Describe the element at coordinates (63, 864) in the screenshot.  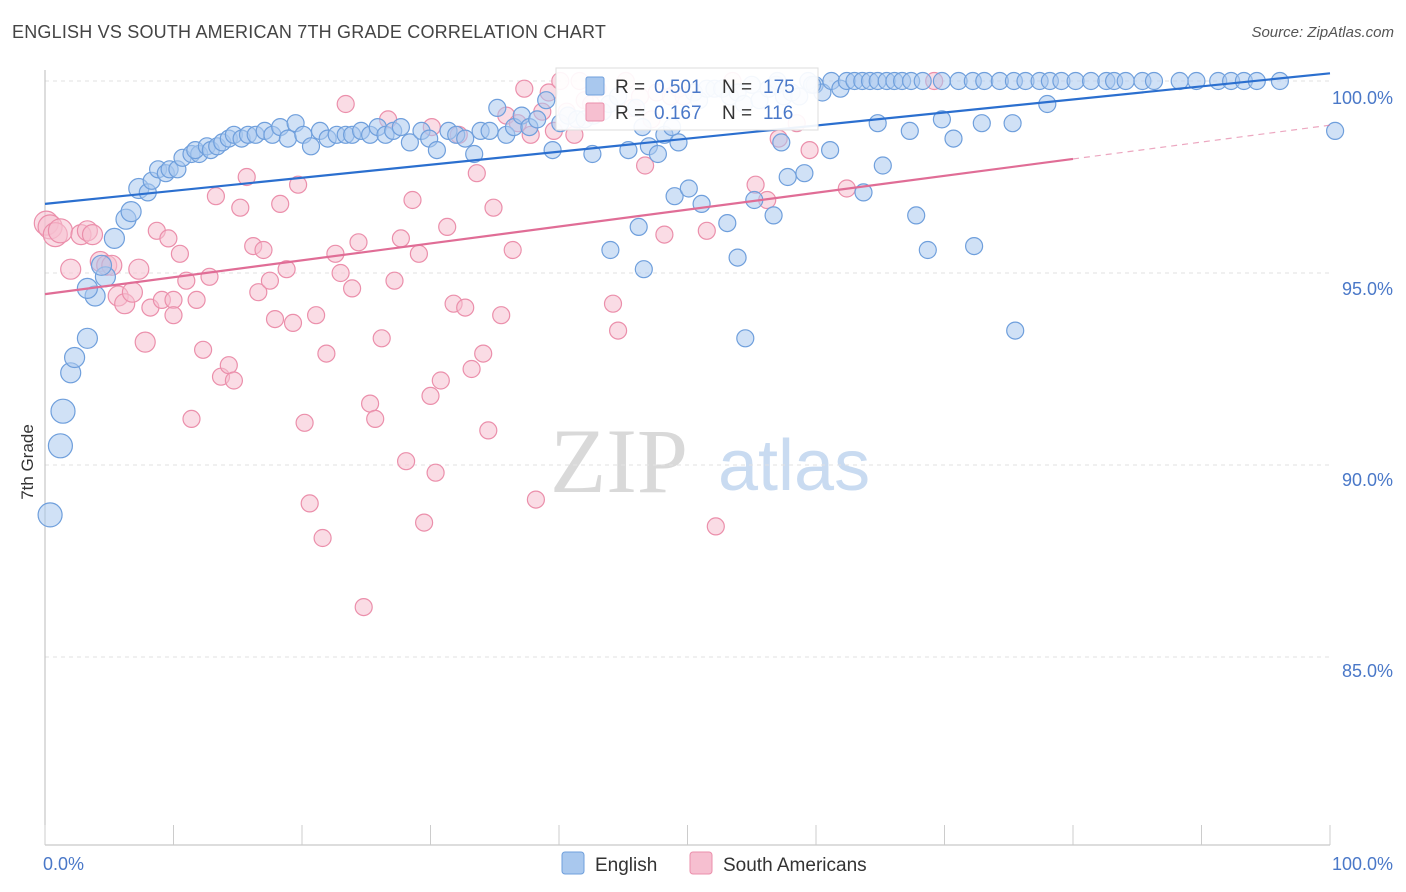
I see `x-tick-label-left: 0.0%` at that location.